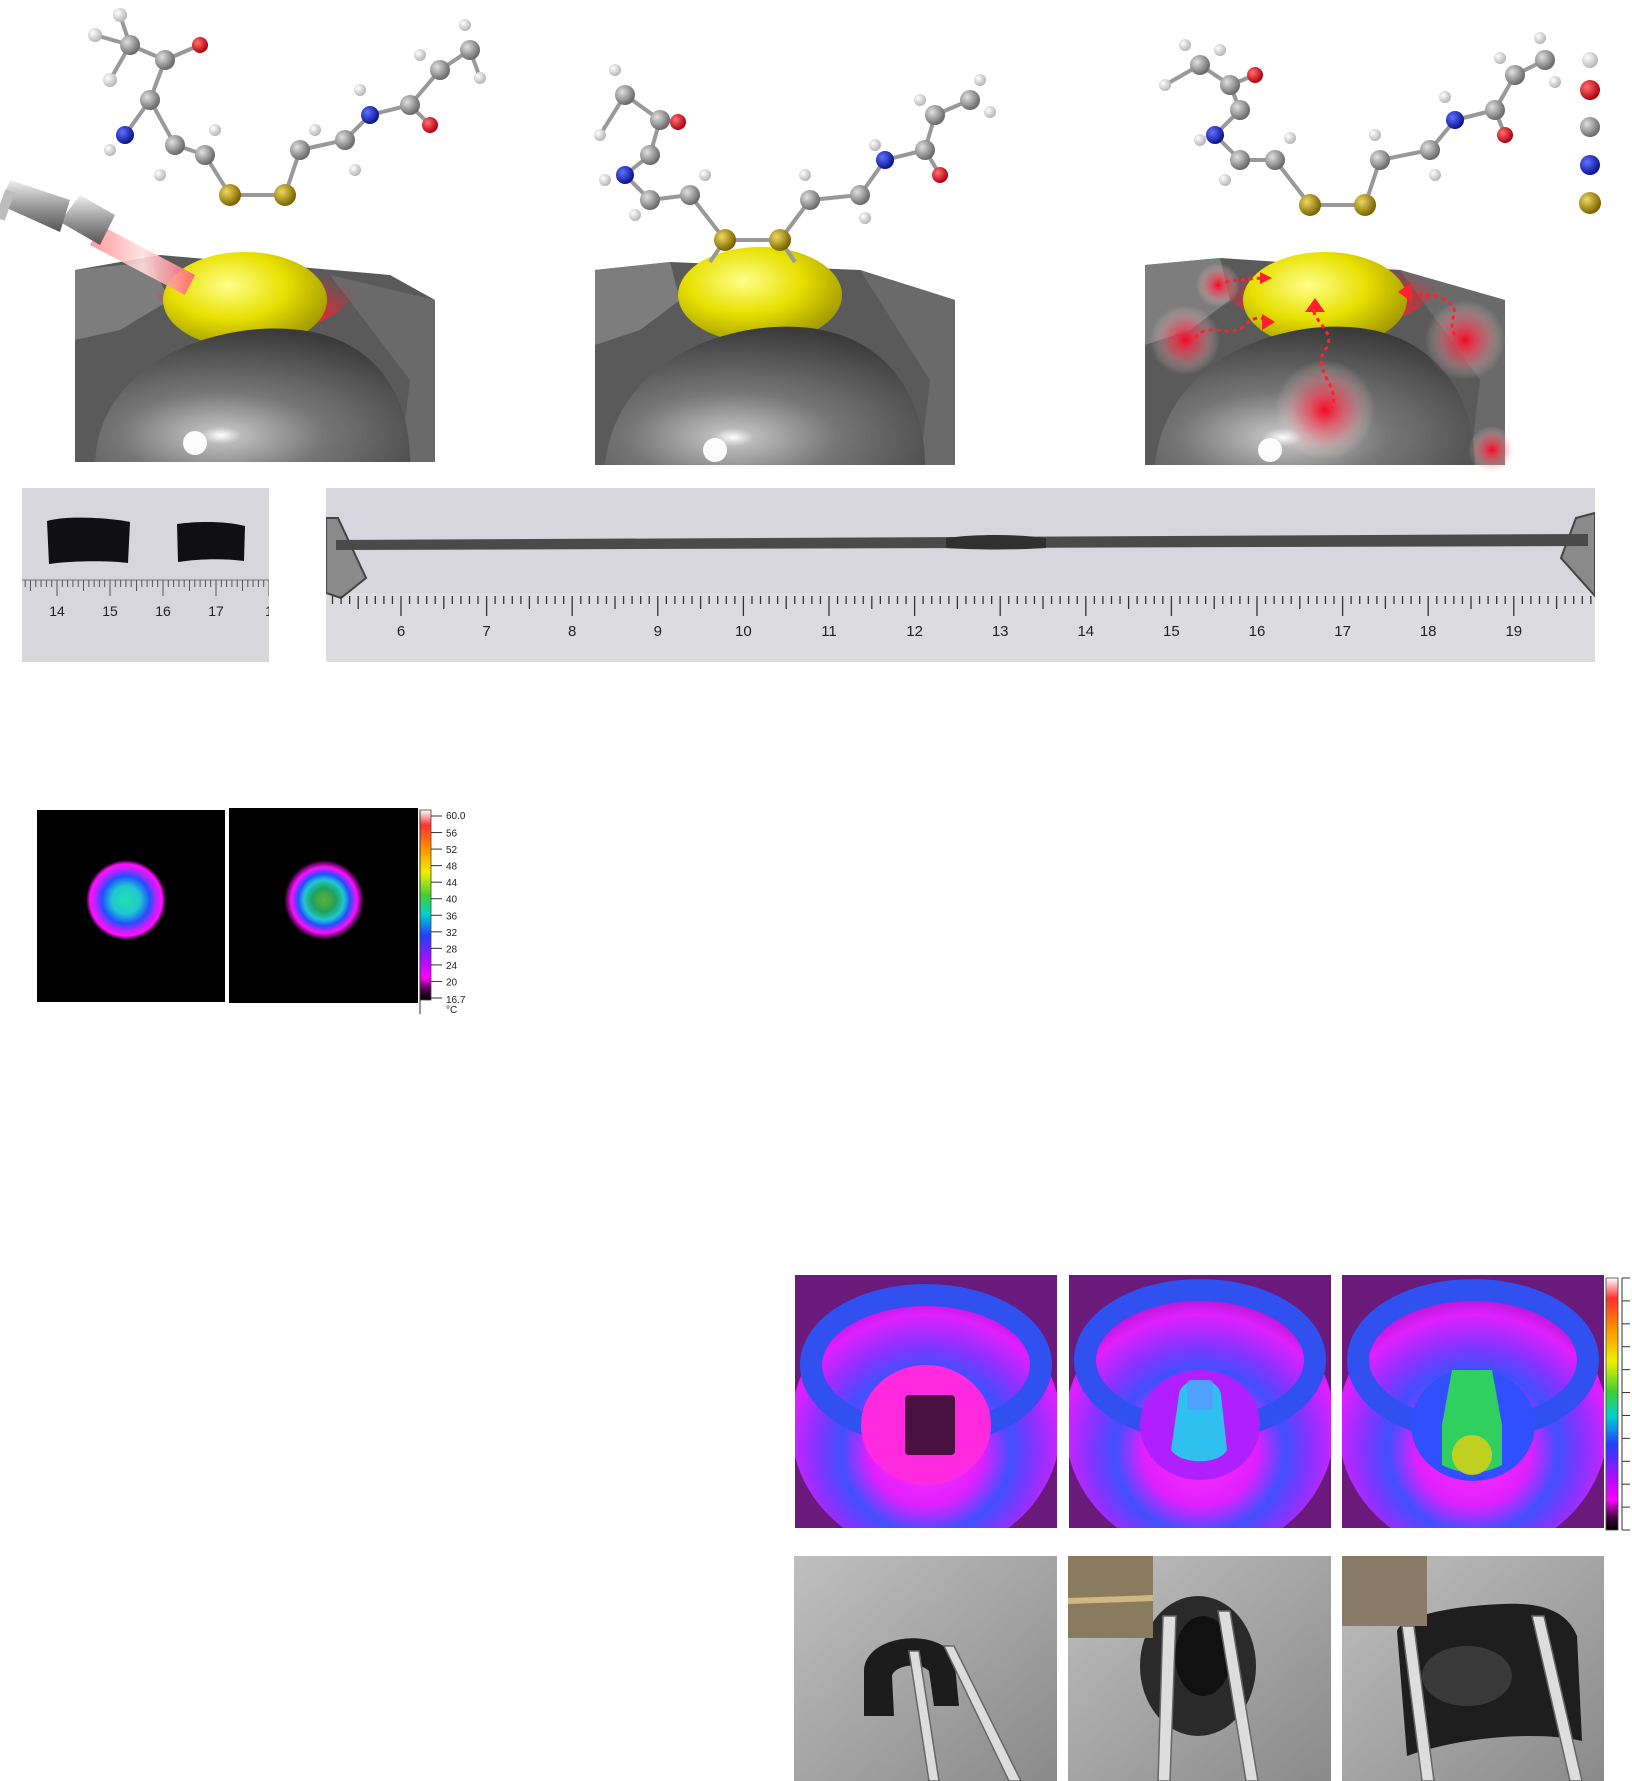 The image size is (1632, 1781). What do you see at coordinates (452, 949) in the screenshot?
I see `colorbar-label: 28` at bounding box center [452, 949].